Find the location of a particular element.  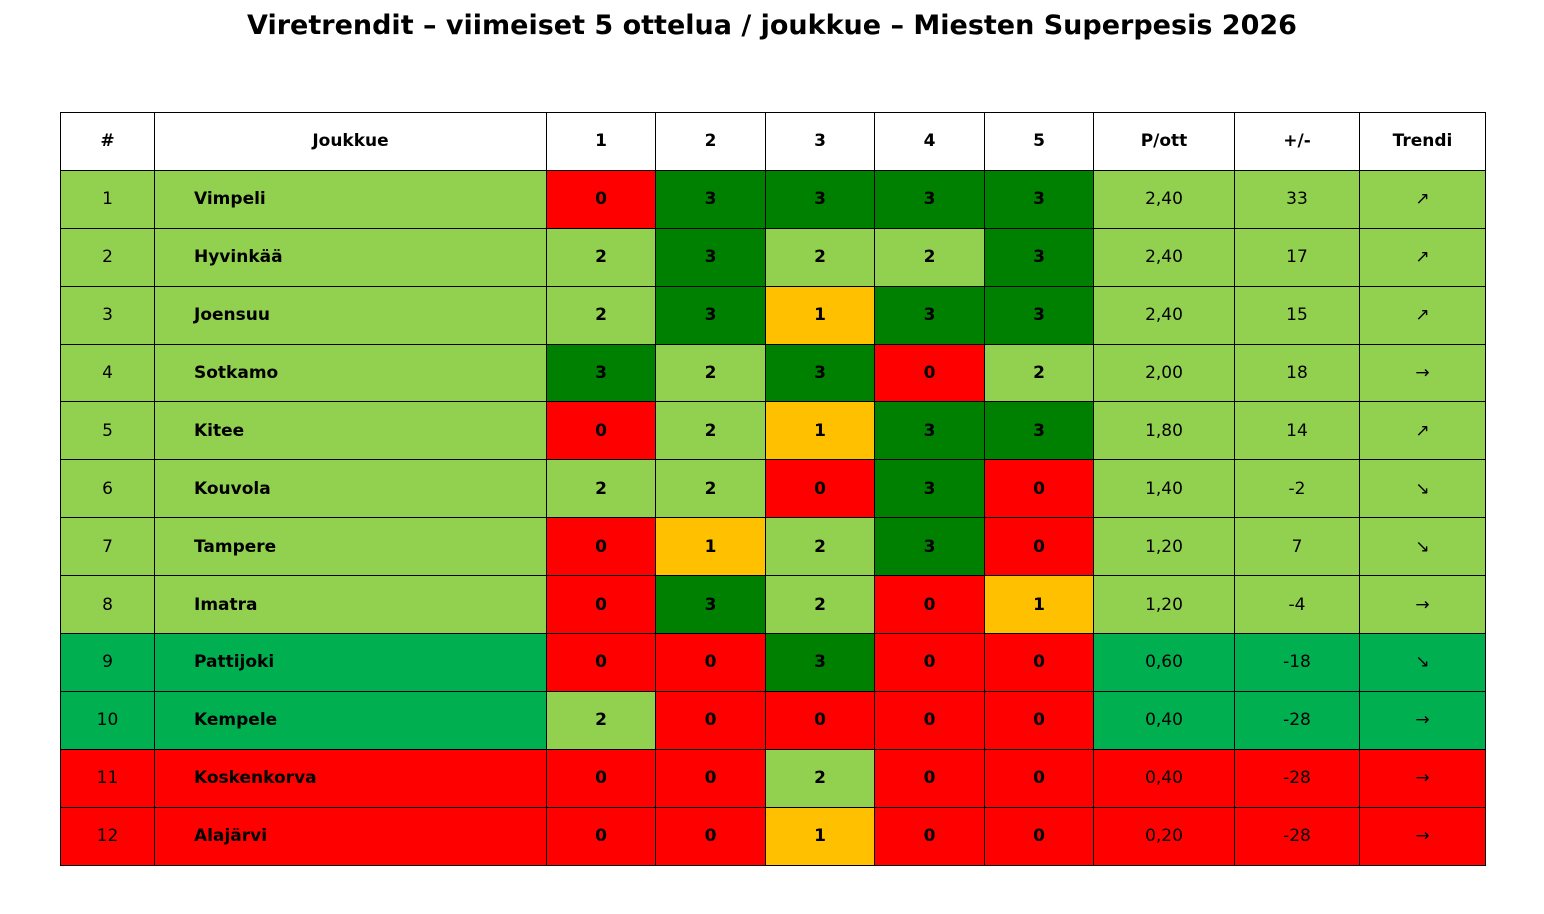

table-cell: -28 is located at coordinates (1297, 836).